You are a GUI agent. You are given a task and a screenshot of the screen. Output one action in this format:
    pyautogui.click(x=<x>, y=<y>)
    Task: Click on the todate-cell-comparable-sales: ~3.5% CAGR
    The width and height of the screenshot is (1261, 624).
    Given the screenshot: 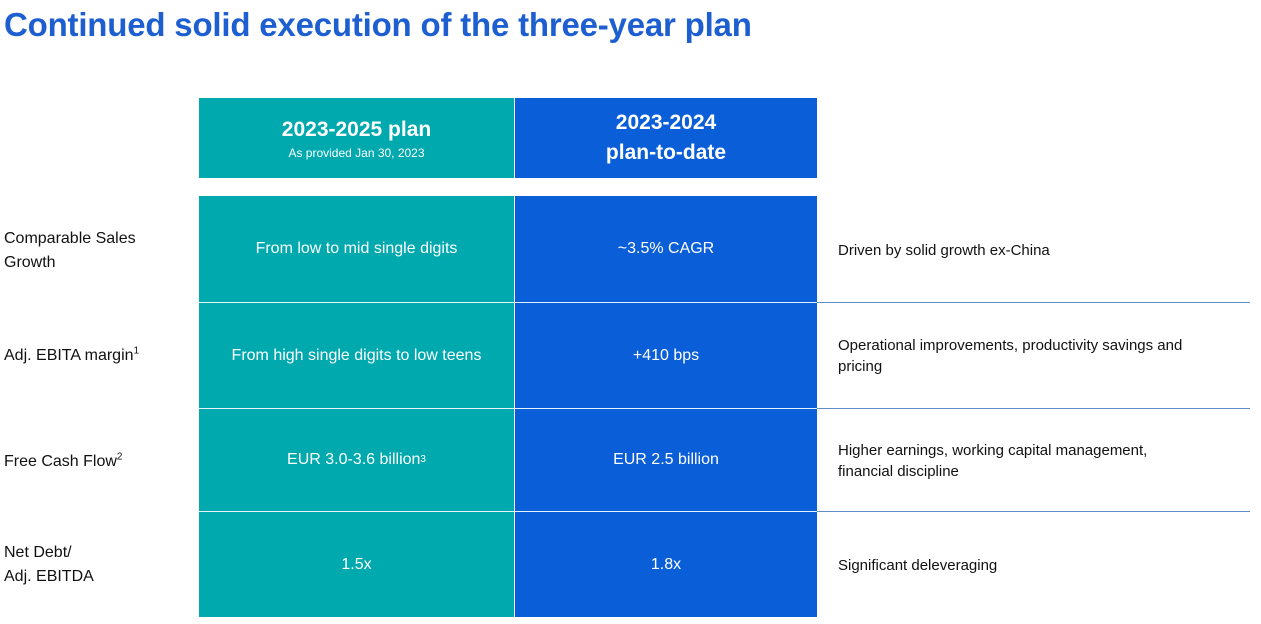 What is the action you would take?
    pyautogui.click(x=666, y=248)
    